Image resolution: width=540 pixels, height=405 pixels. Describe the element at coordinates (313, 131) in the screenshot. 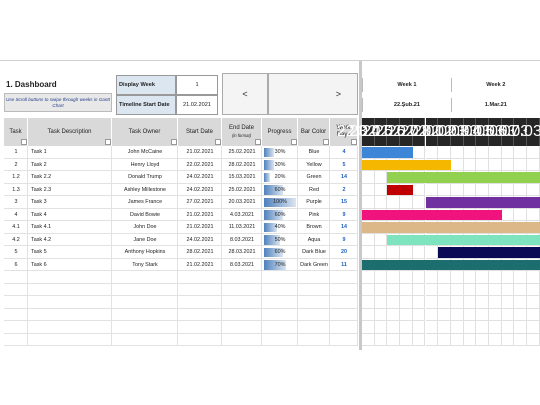

I see `header-text: Bar Color` at that location.